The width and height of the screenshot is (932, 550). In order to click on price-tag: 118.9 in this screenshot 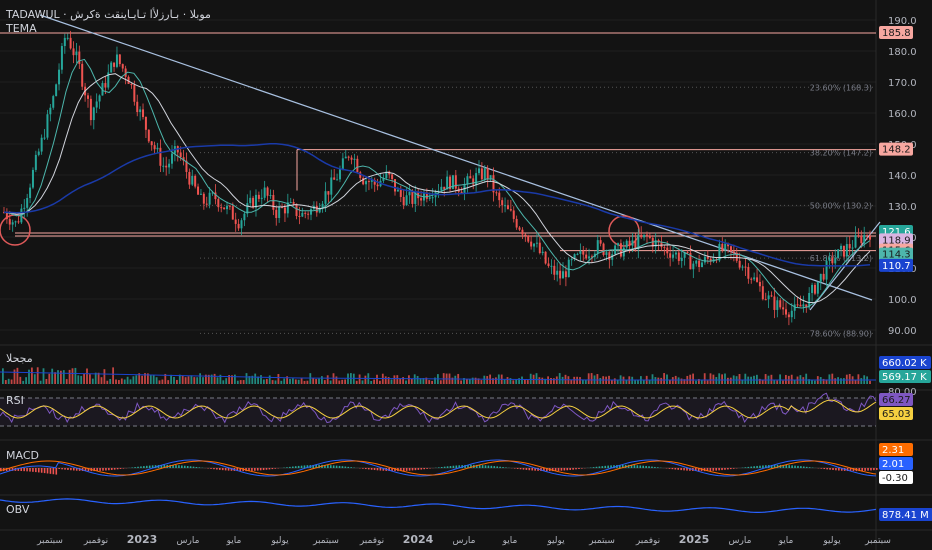, I will do `click(896, 240)`.